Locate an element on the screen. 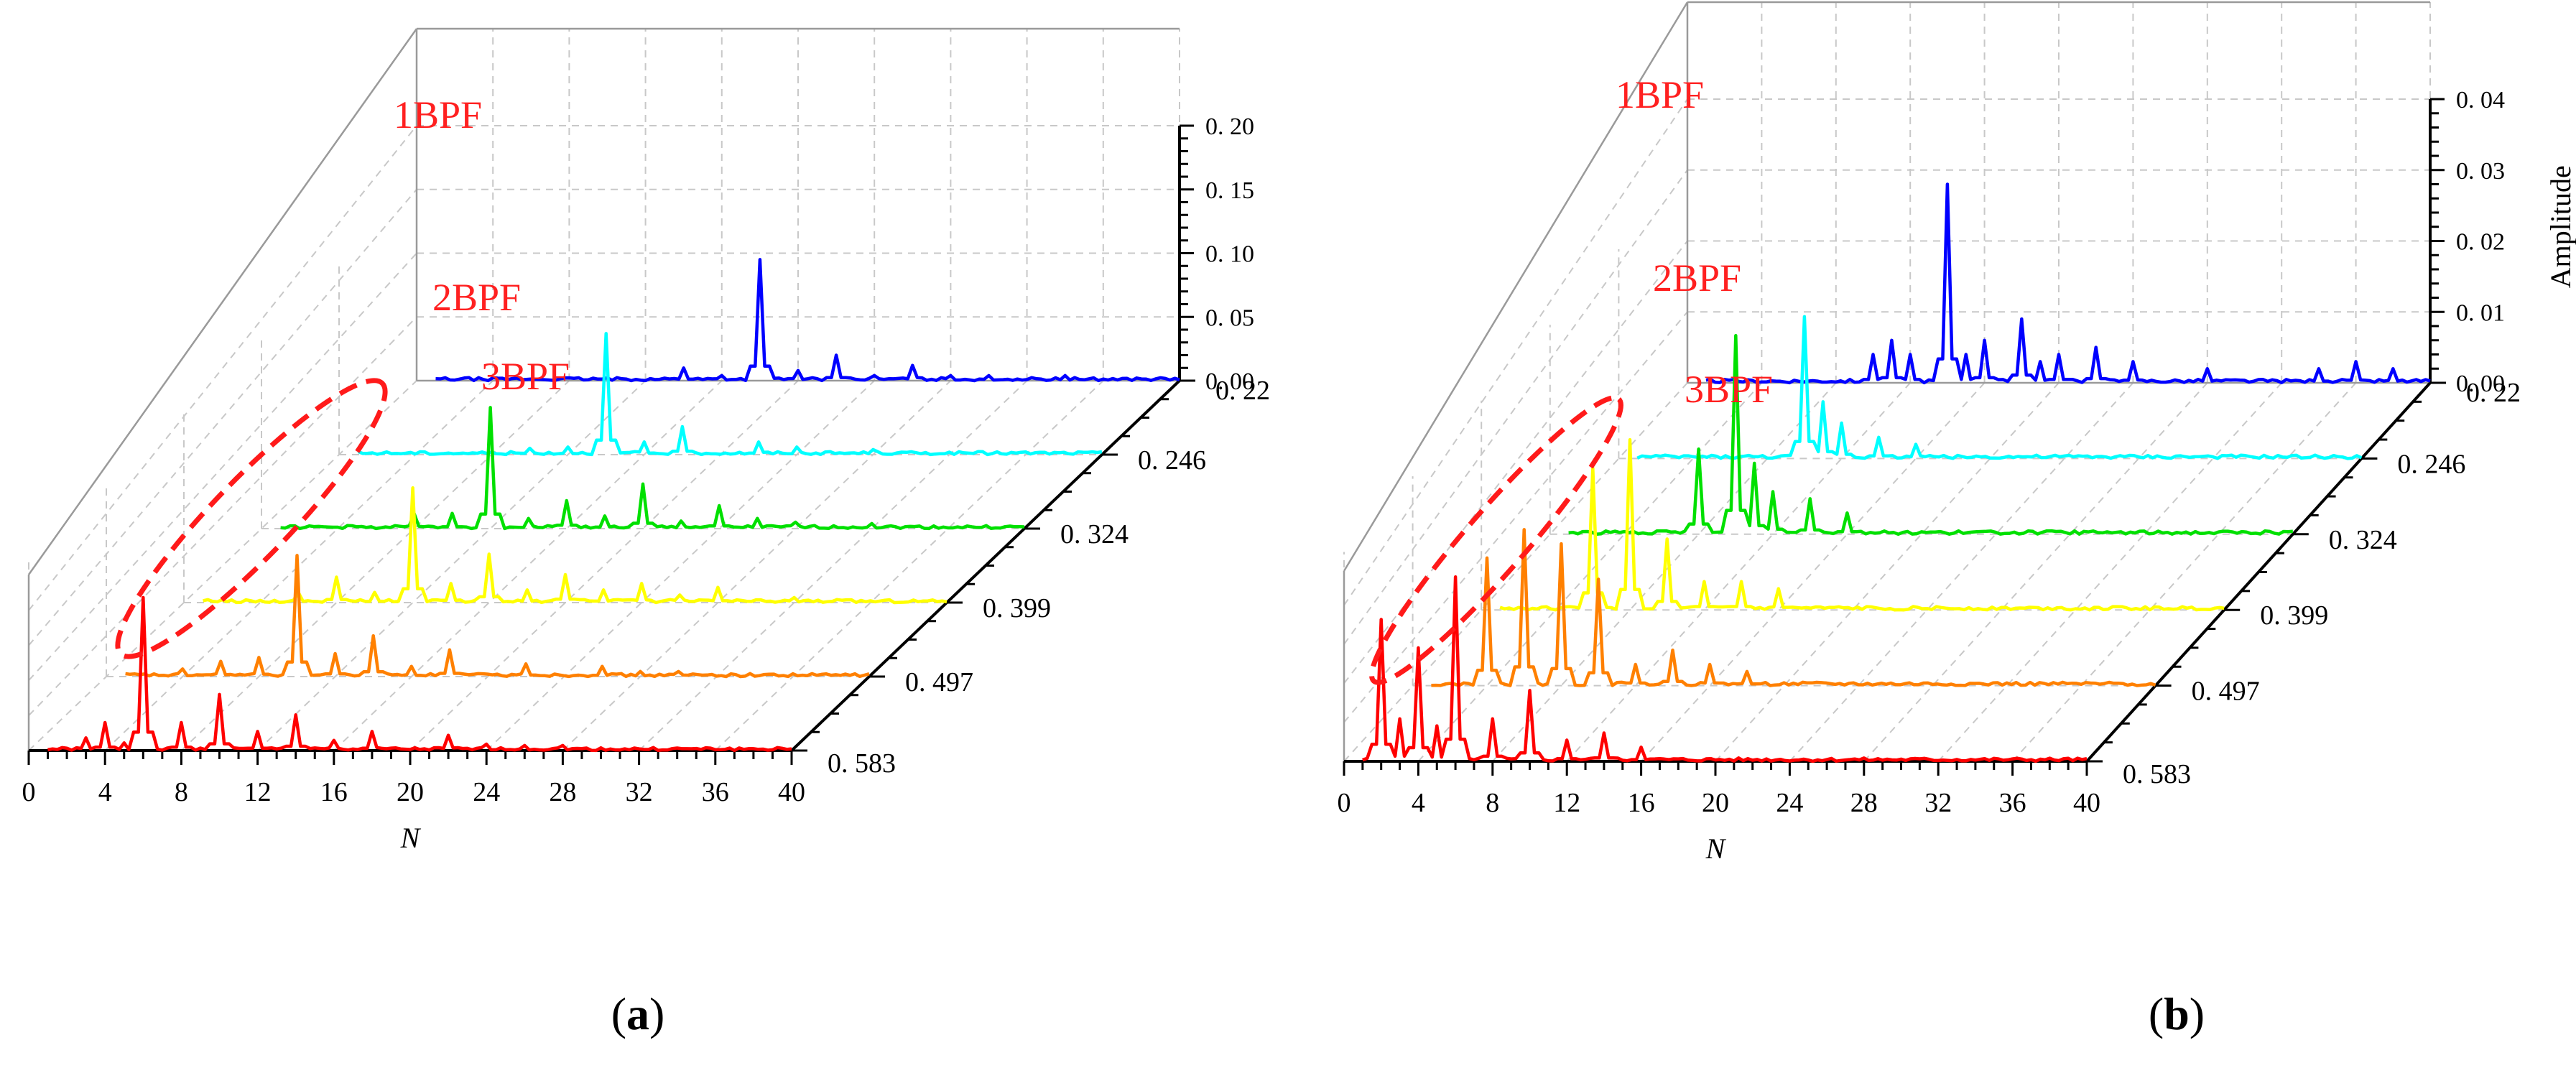 The width and height of the screenshot is (2576, 1068). x-axis: 0 4 8 12 16 20 24 28 32 36 40 N is located at coordinates (413, 801).